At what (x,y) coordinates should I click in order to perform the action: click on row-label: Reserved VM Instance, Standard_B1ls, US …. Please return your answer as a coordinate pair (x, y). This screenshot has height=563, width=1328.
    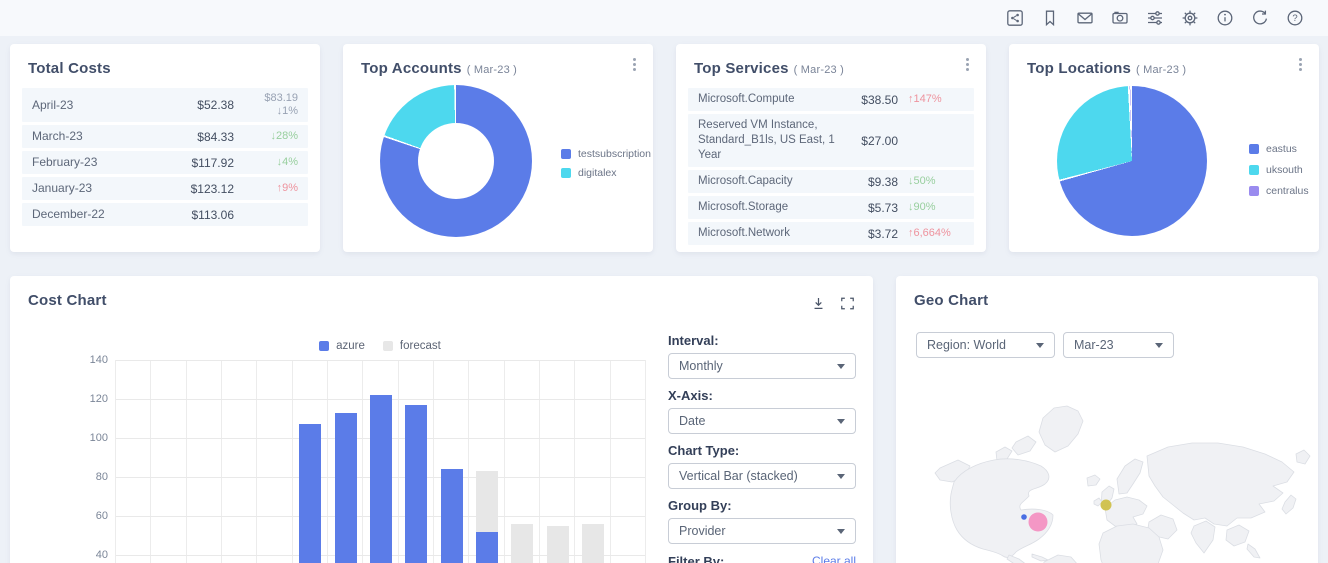
    Looking at the image, I should click on (766, 140).